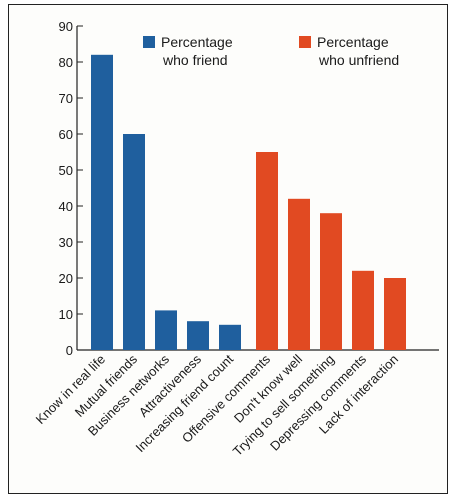 The height and width of the screenshot is (503, 458). What do you see at coordinates (66, 26) in the screenshot?
I see `y-tick-label: 90` at bounding box center [66, 26].